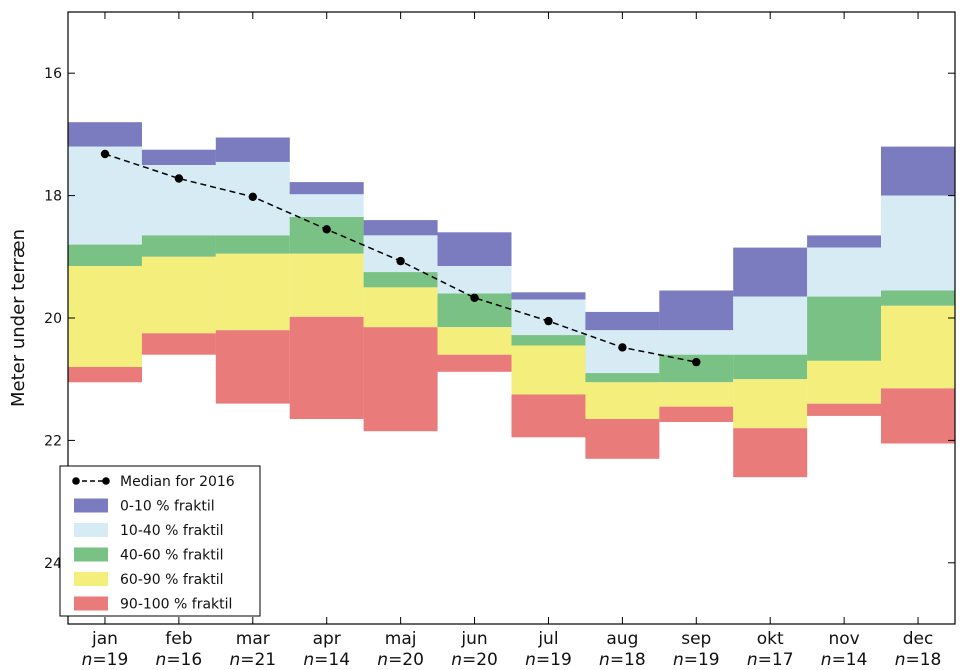 Image resolution: width=963 pixels, height=670 pixels. Describe the element at coordinates (622, 639) in the screenshot. I see `x-tick-label: aug` at that location.